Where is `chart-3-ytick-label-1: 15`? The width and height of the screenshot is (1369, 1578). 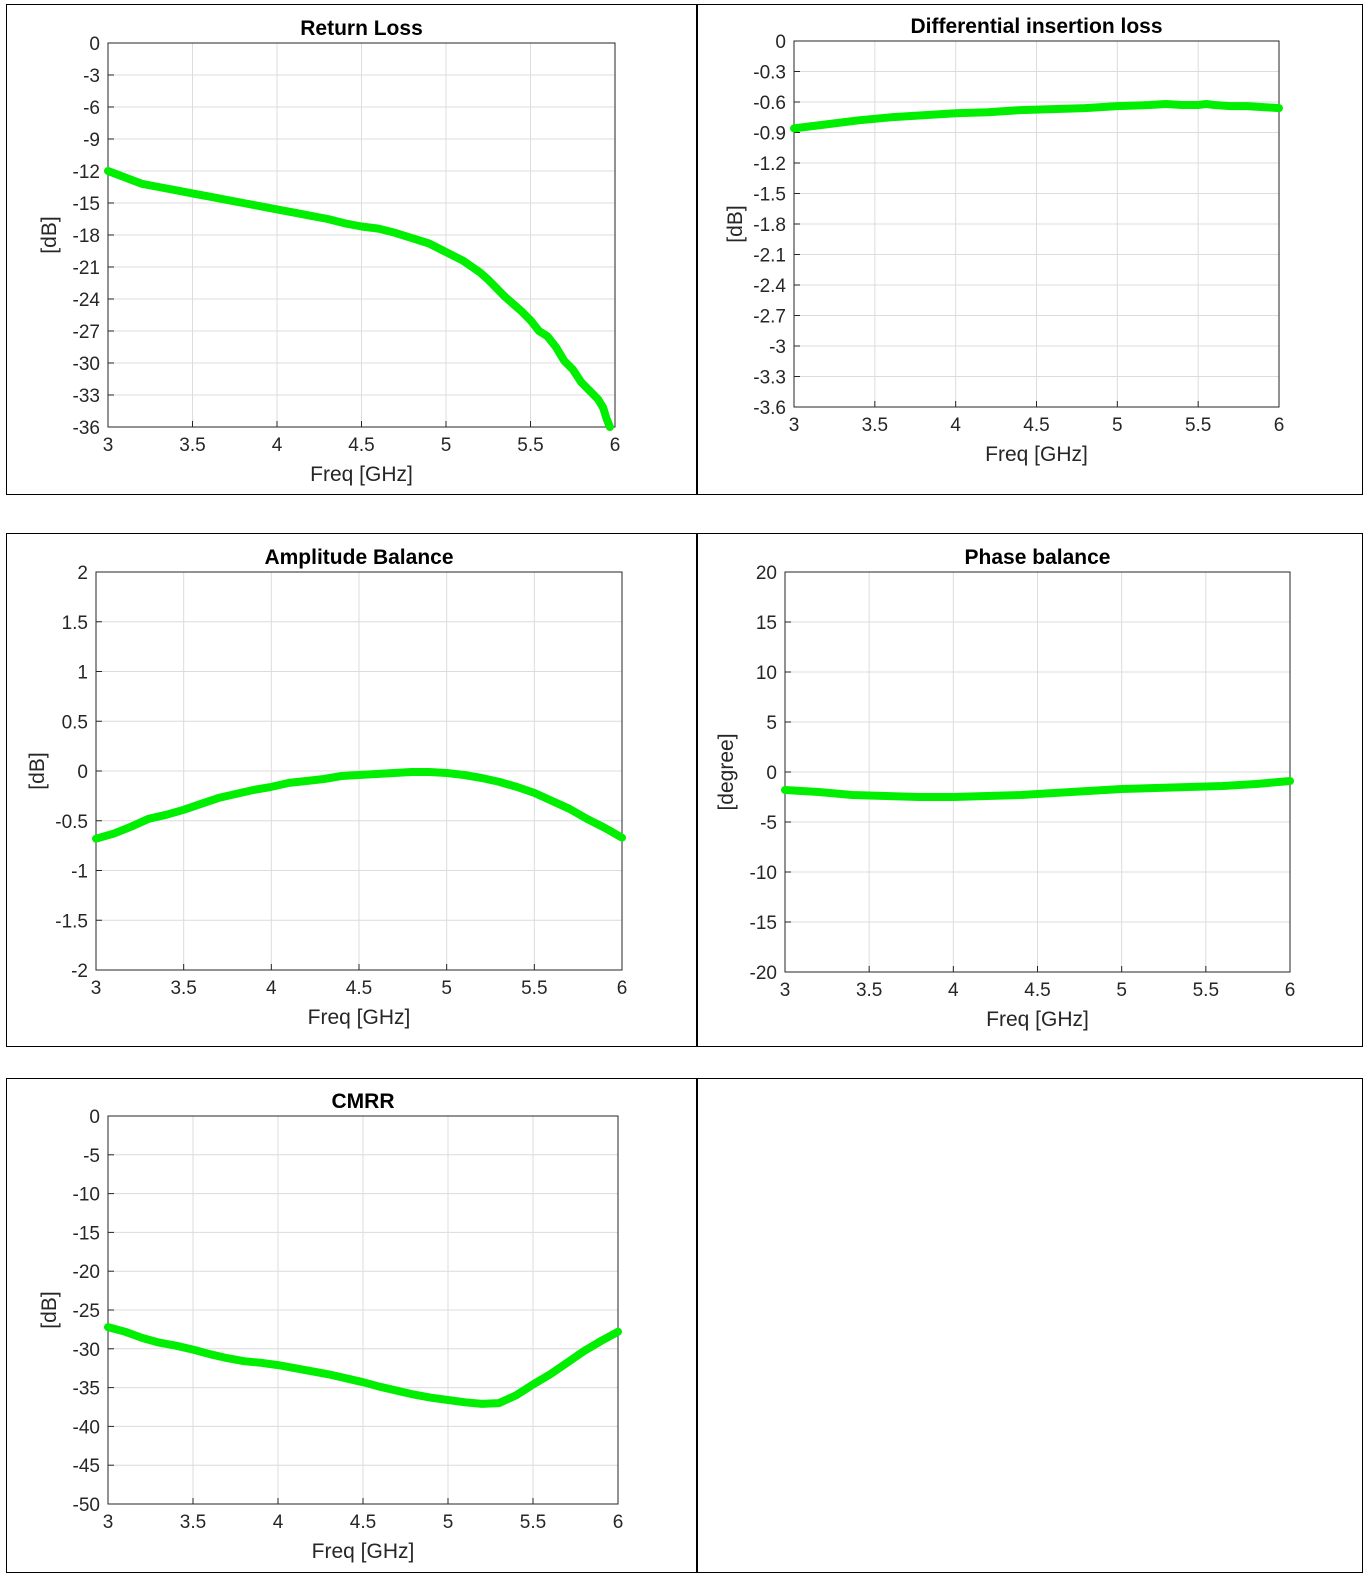 chart-3-ytick-label-1: 15 is located at coordinates (766, 623).